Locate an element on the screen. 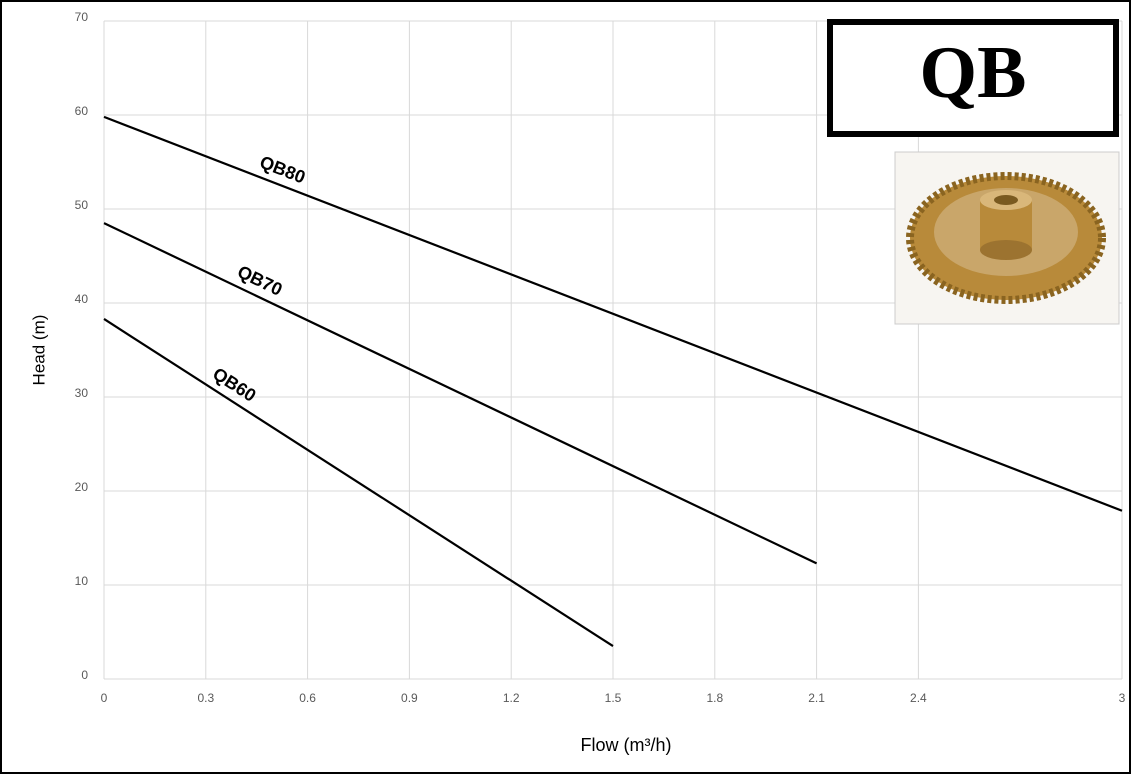 This screenshot has height=774, width=1131. x-tick-label: 0.6 is located at coordinates (307, 698).